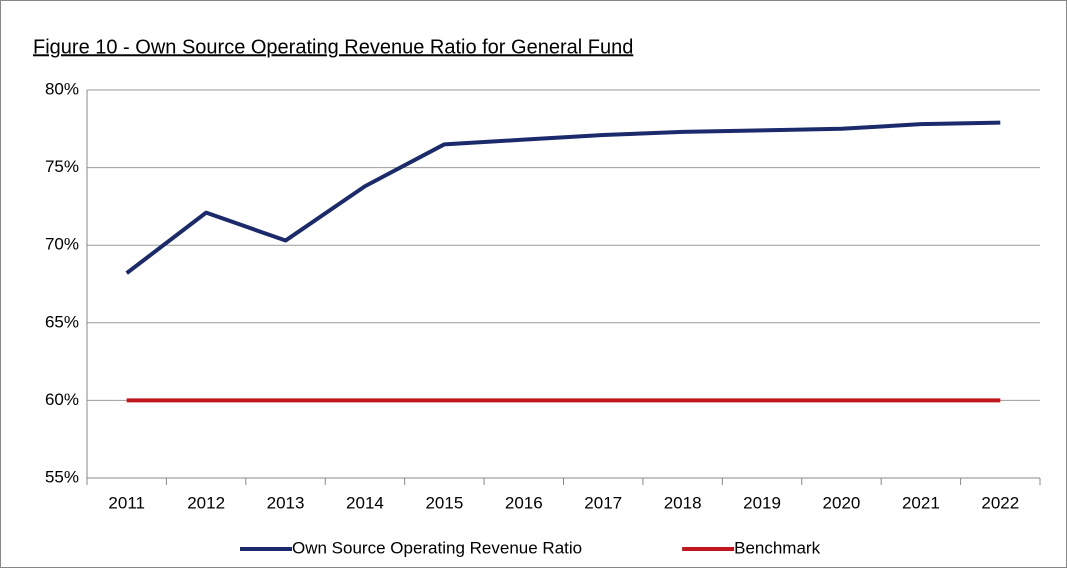 Image resolution: width=1067 pixels, height=568 pixels. What do you see at coordinates (62, 244) in the screenshot?
I see `y-tick-label: 70%` at bounding box center [62, 244].